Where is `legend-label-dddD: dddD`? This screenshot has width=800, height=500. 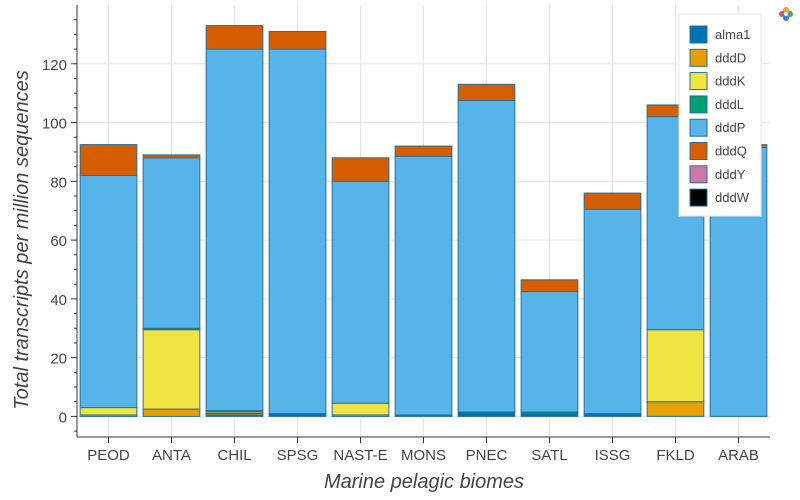
legend-label-dddD: dddD is located at coordinates (730, 57).